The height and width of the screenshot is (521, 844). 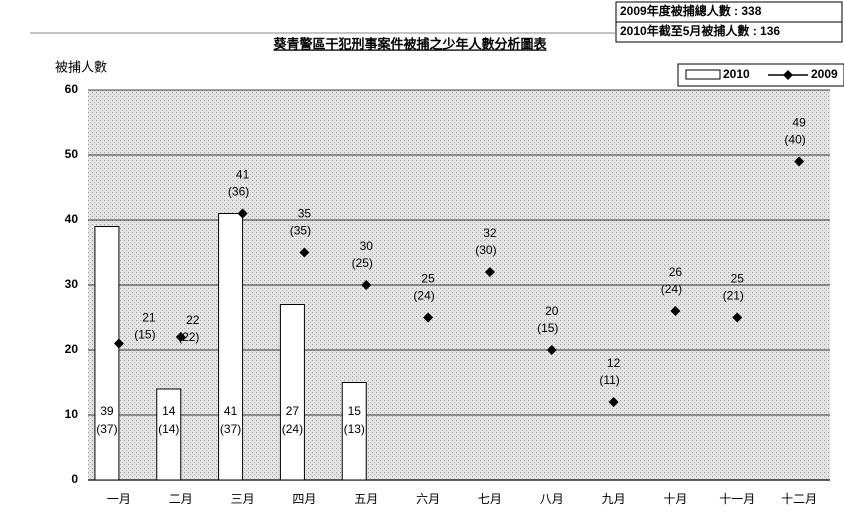 I want to click on data-label: 12, so click(x=614, y=363).